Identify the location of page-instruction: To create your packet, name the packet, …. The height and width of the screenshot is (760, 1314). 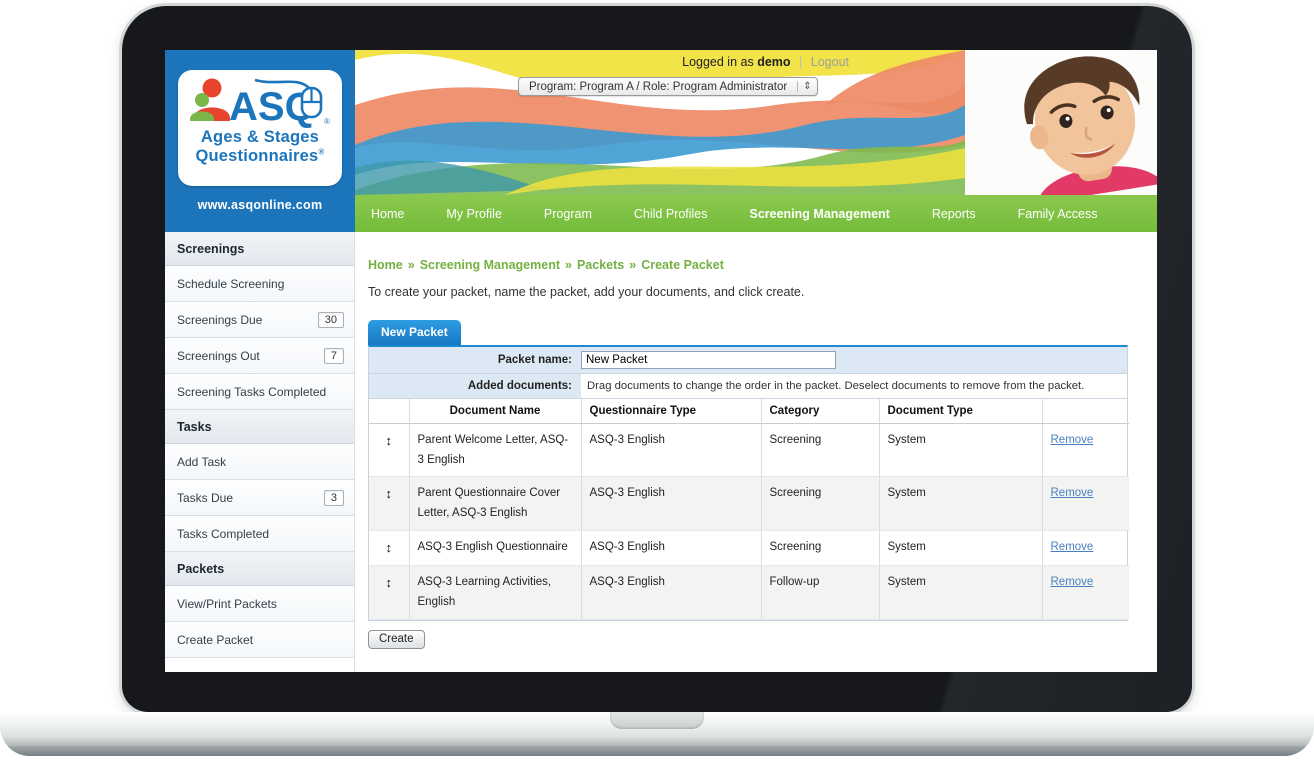
(586, 292).